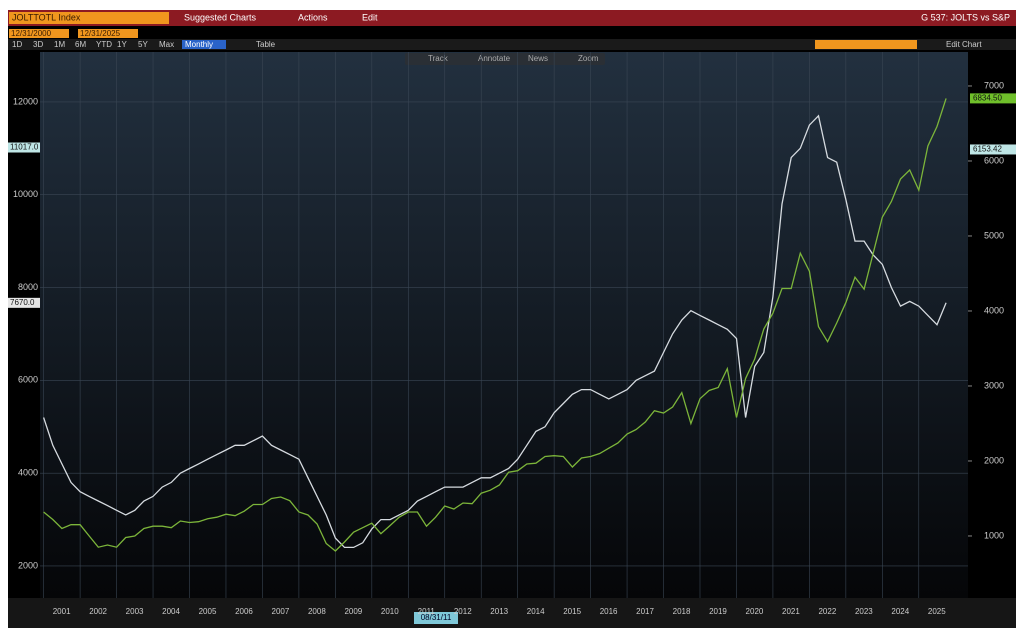  What do you see at coordinates (93, 44) in the screenshot?
I see `periods: 1D 3D 1M 6M YTD 1Y 5Y Max` at bounding box center [93, 44].